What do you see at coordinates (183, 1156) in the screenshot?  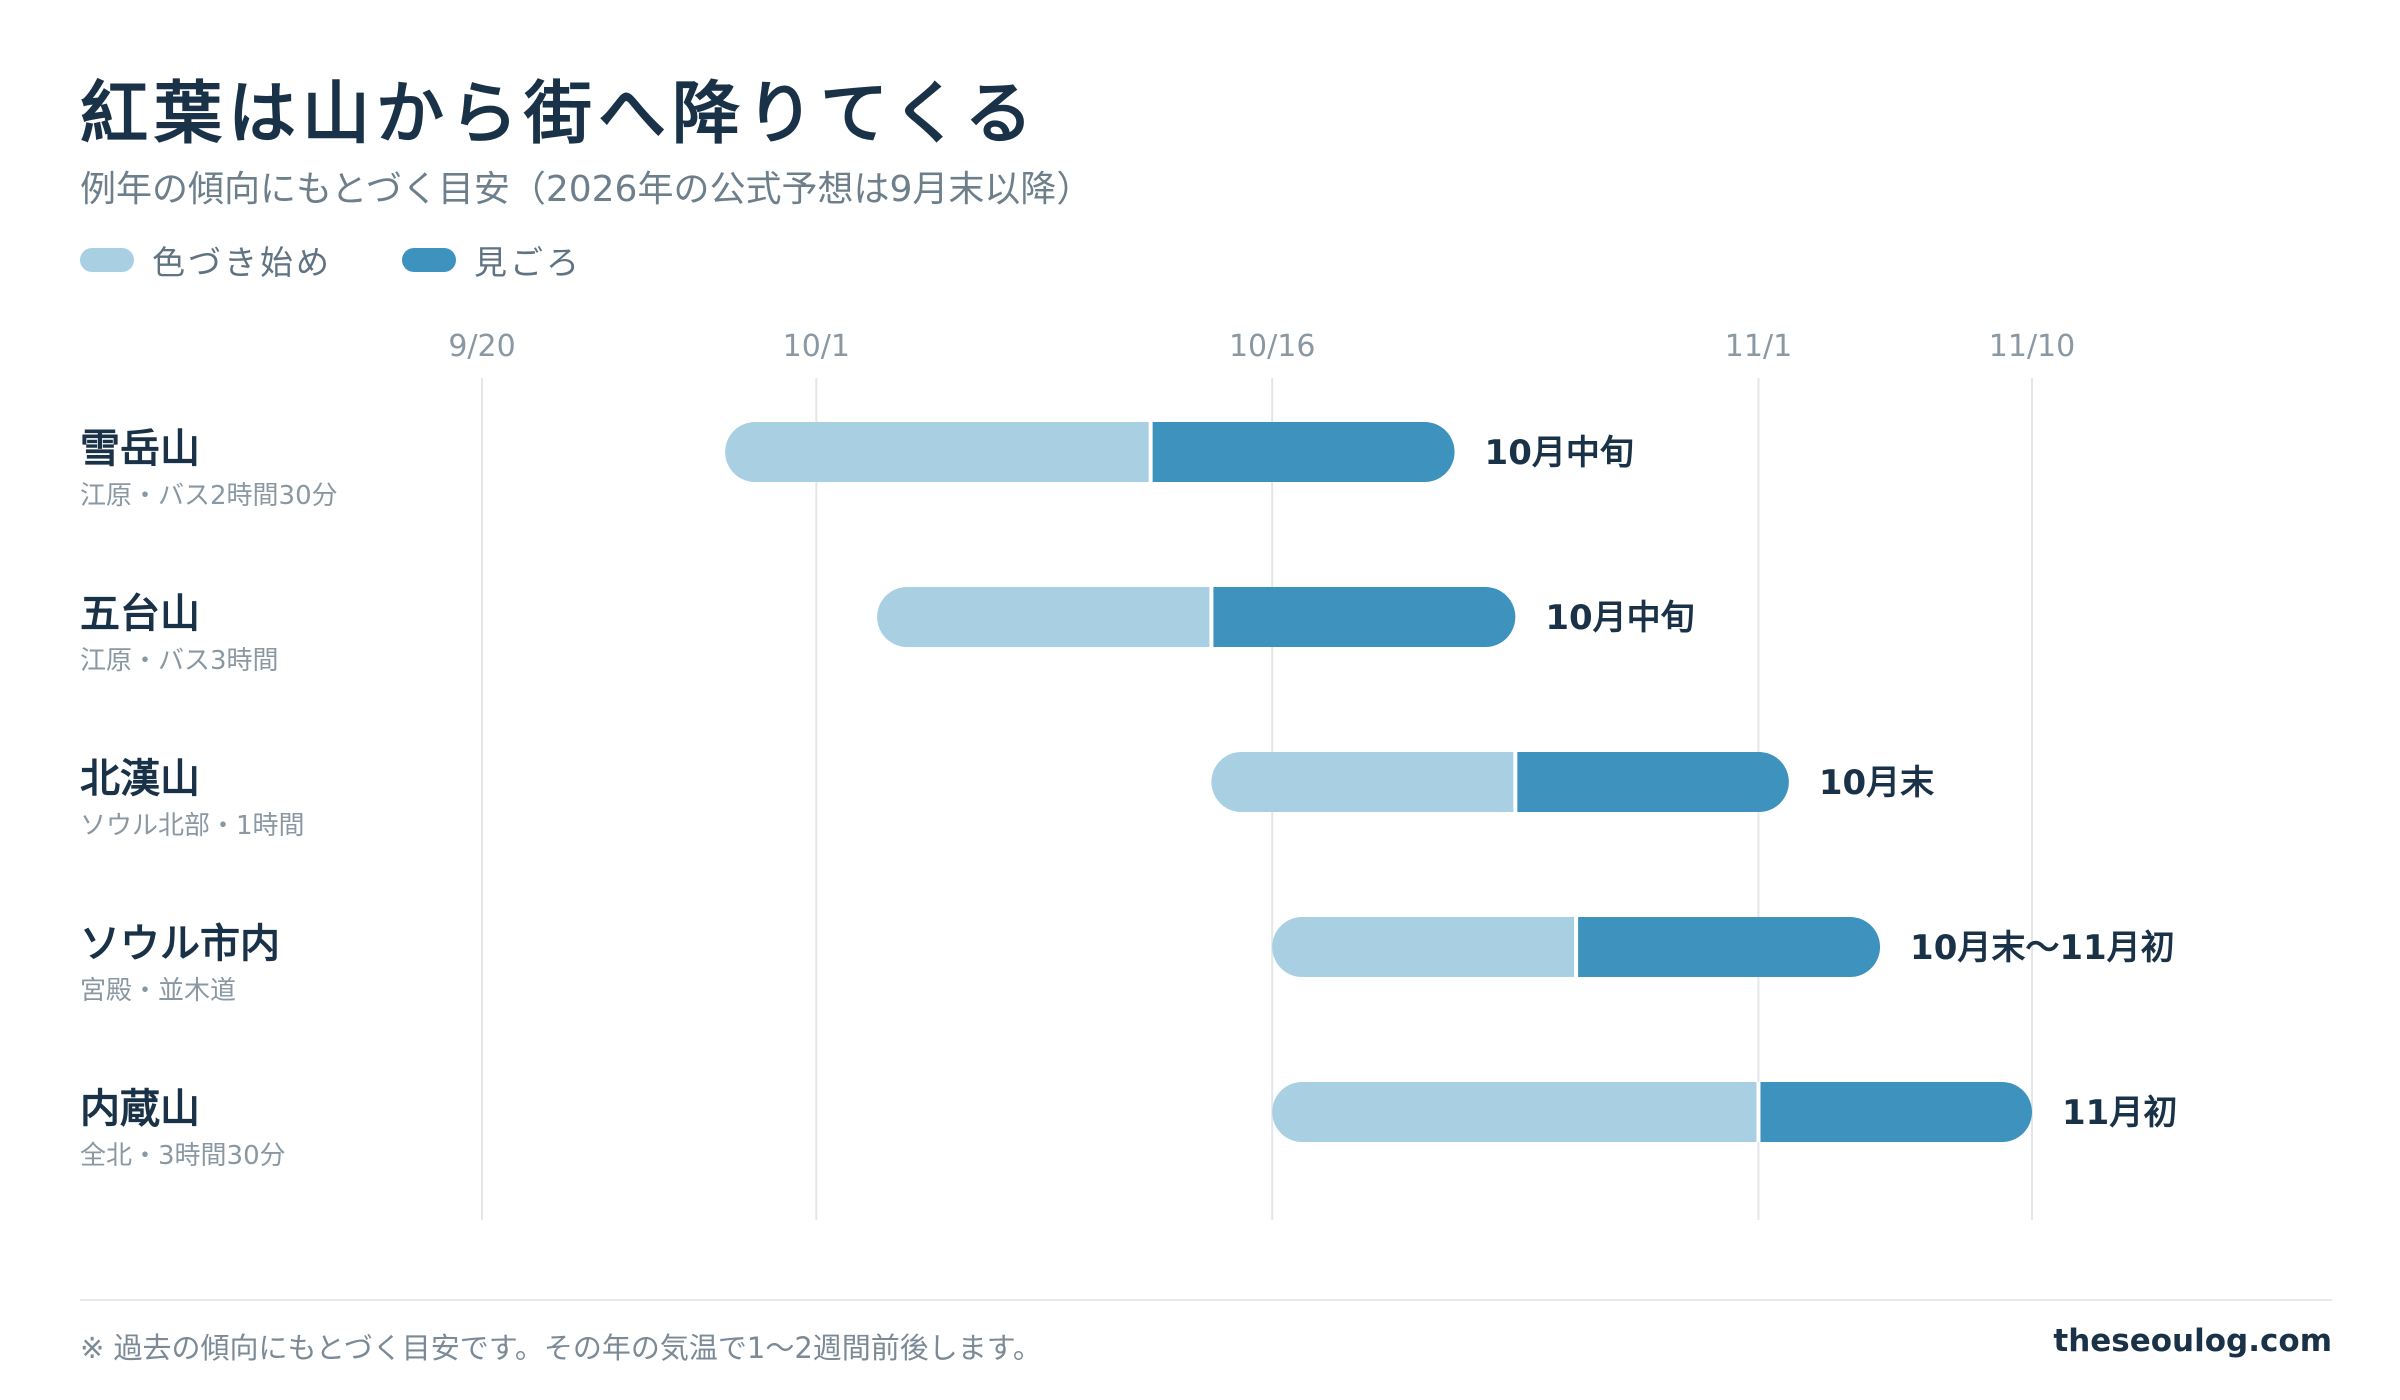 I see `row-sub-4: 全北・3時間30分` at bounding box center [183, 1156].